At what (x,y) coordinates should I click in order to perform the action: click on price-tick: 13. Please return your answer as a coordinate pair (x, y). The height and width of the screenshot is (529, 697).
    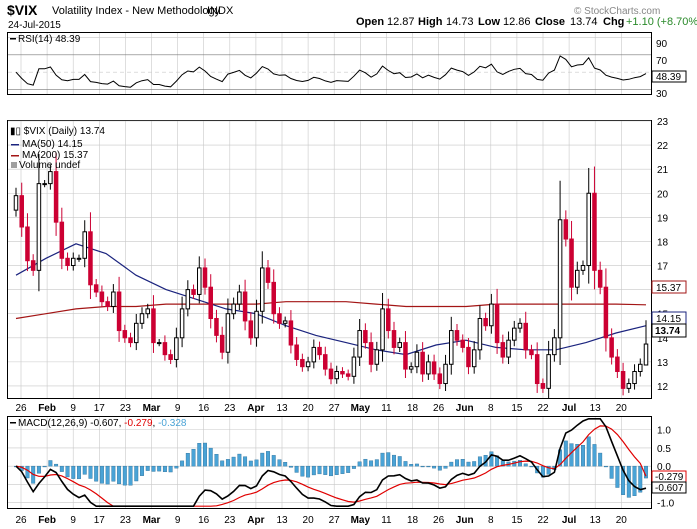
    Looking at the image, I should click on (663, 363).